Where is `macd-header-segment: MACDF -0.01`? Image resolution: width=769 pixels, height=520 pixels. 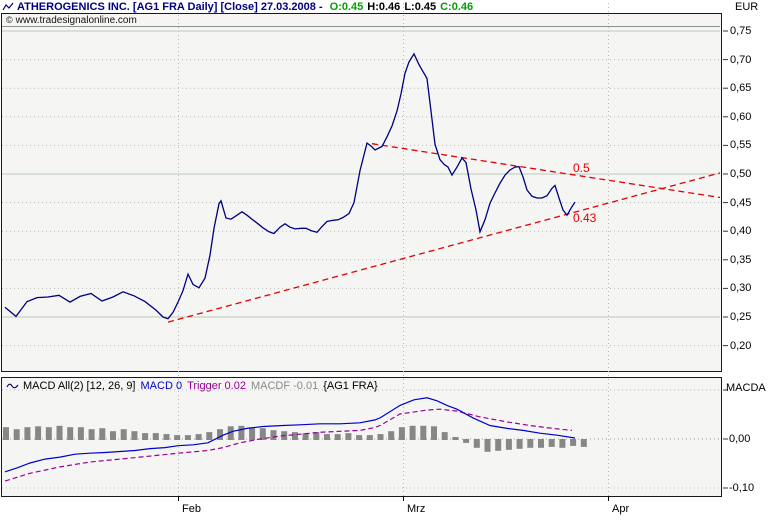
macd-header-segment: MACDF -0.01 is located at coordinates (284, 386).